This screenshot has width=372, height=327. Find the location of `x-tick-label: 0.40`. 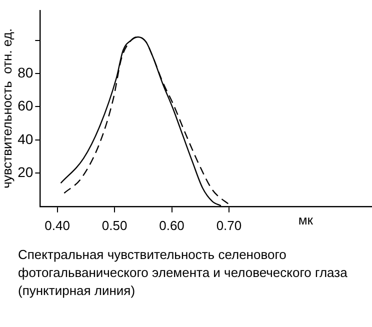

x-tick-label: 0.40 is located at coordinates (57, 225).